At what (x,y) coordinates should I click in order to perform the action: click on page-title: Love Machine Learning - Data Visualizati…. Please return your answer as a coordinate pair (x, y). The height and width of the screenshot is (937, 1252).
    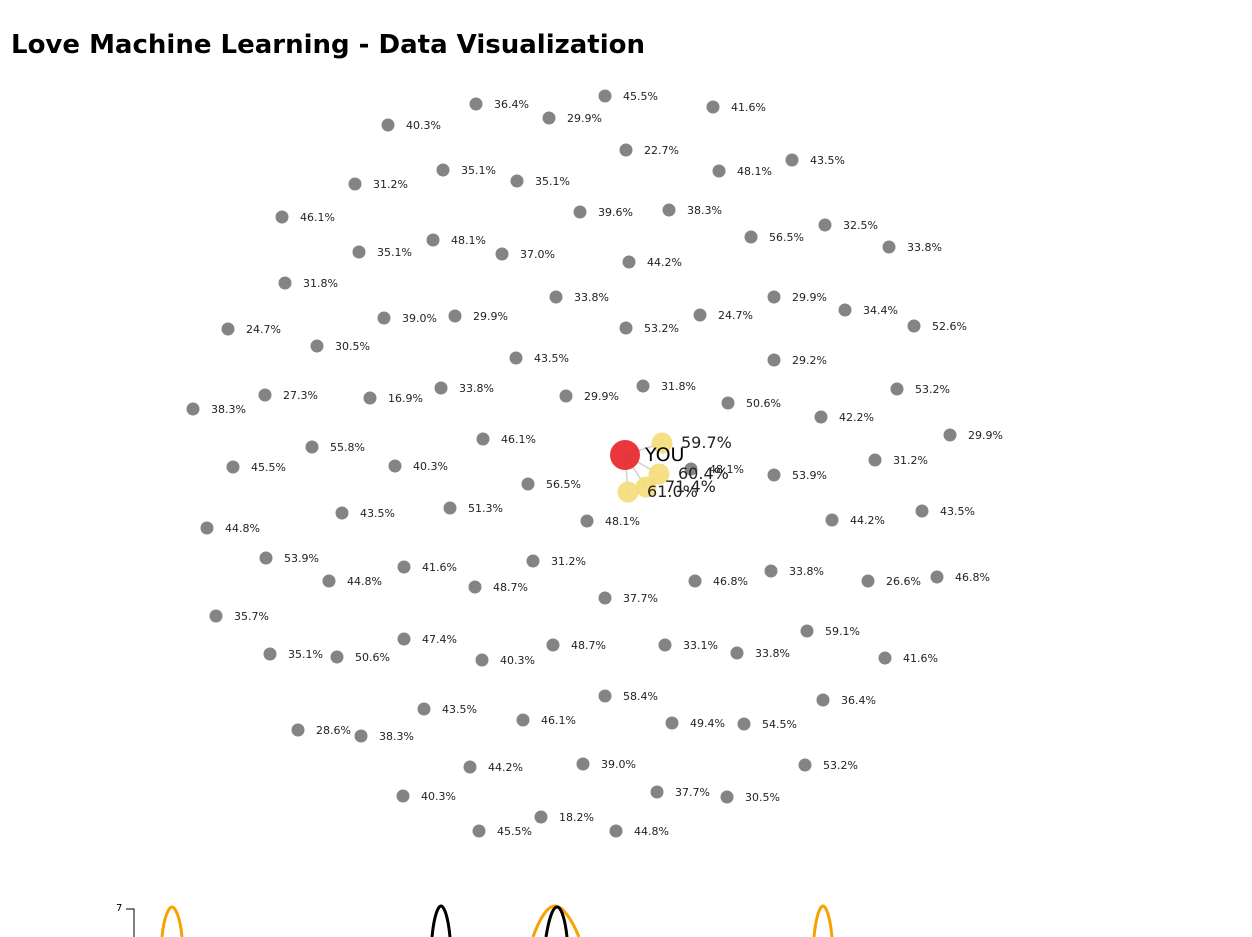
    Looking at the image, I should click on (328, 45).